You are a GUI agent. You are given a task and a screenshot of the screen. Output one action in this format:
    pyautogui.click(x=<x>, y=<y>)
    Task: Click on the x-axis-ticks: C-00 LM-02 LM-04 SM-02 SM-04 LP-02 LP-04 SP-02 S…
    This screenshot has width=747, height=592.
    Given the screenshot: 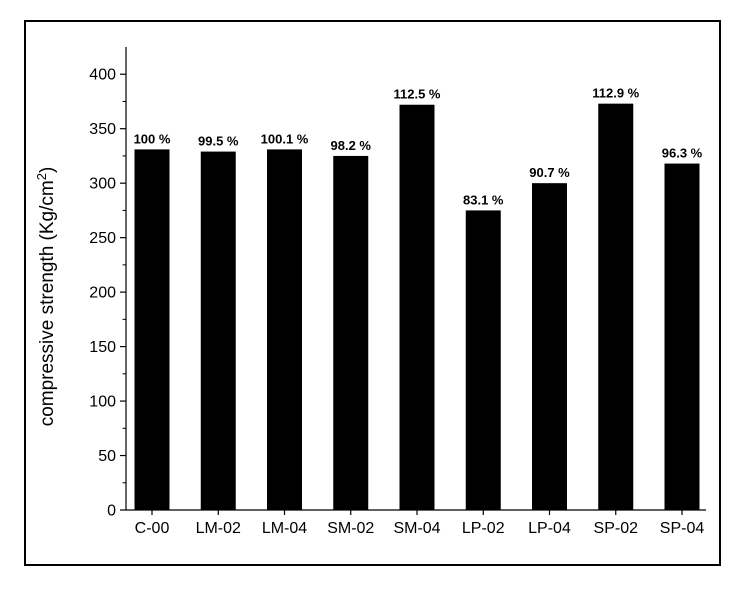 What is the action you would take?
    pyautogui.click(x=420, y=523)
    